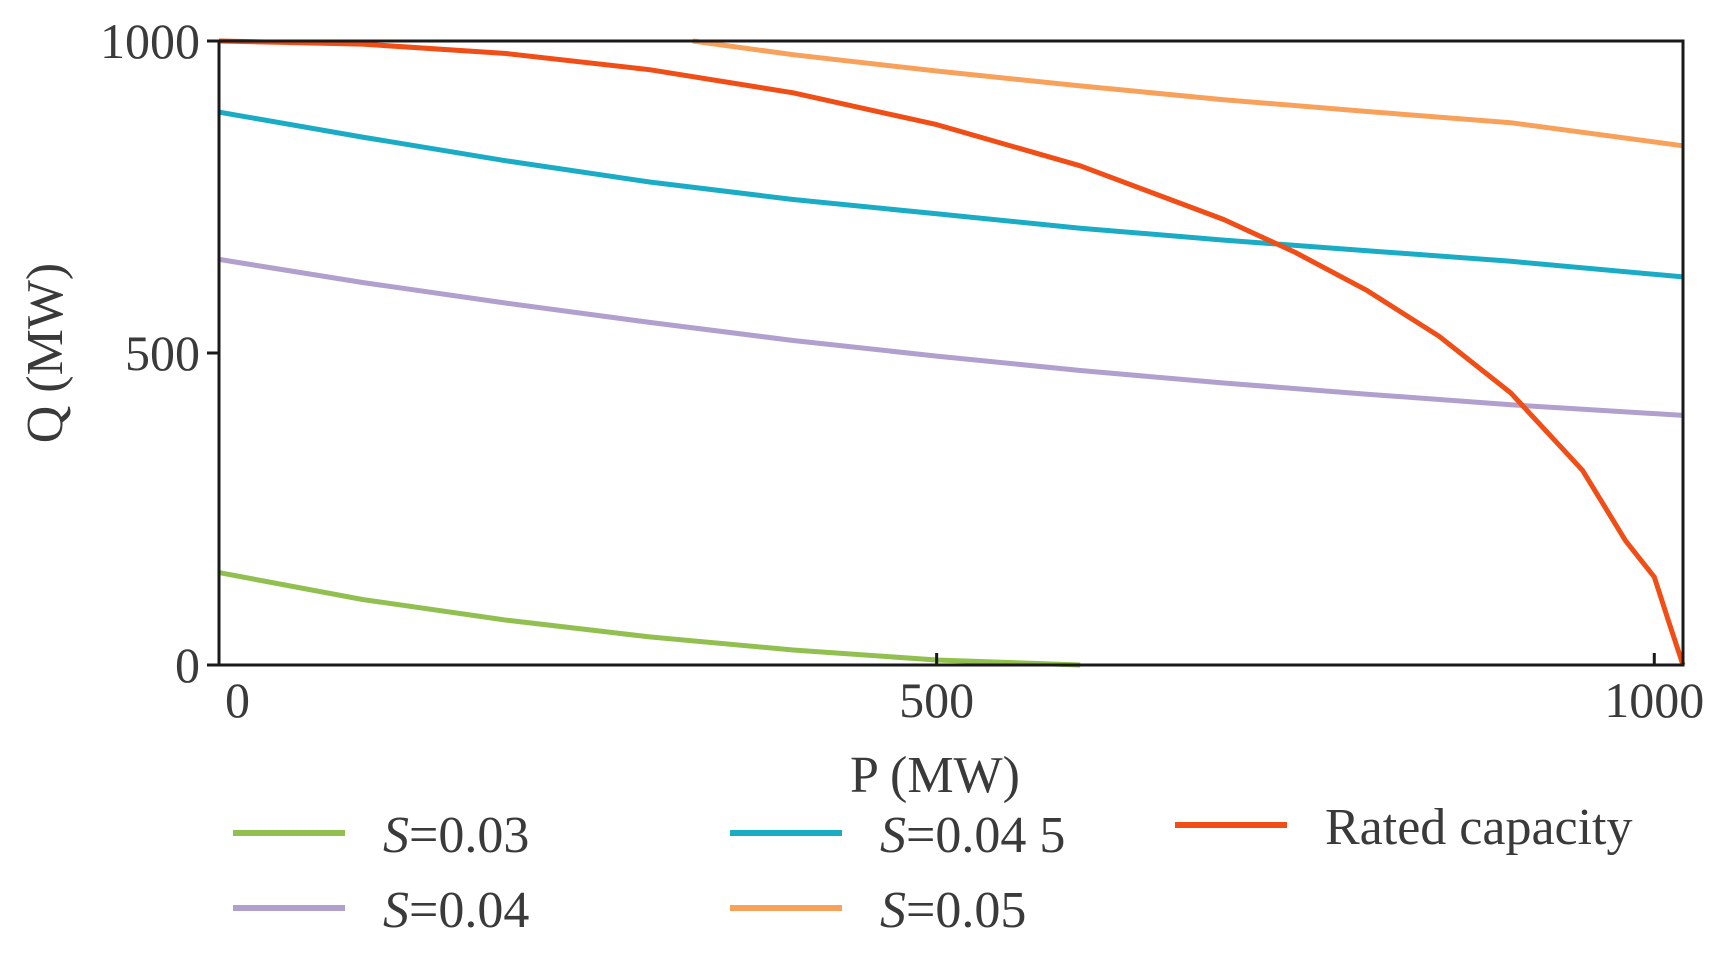  Describe the element at coordinates (933, 869) in the screenshot. I see `legend: S=0.03 S=0.04 5 Rated capacity S=0.04 S=0.05` at that location.